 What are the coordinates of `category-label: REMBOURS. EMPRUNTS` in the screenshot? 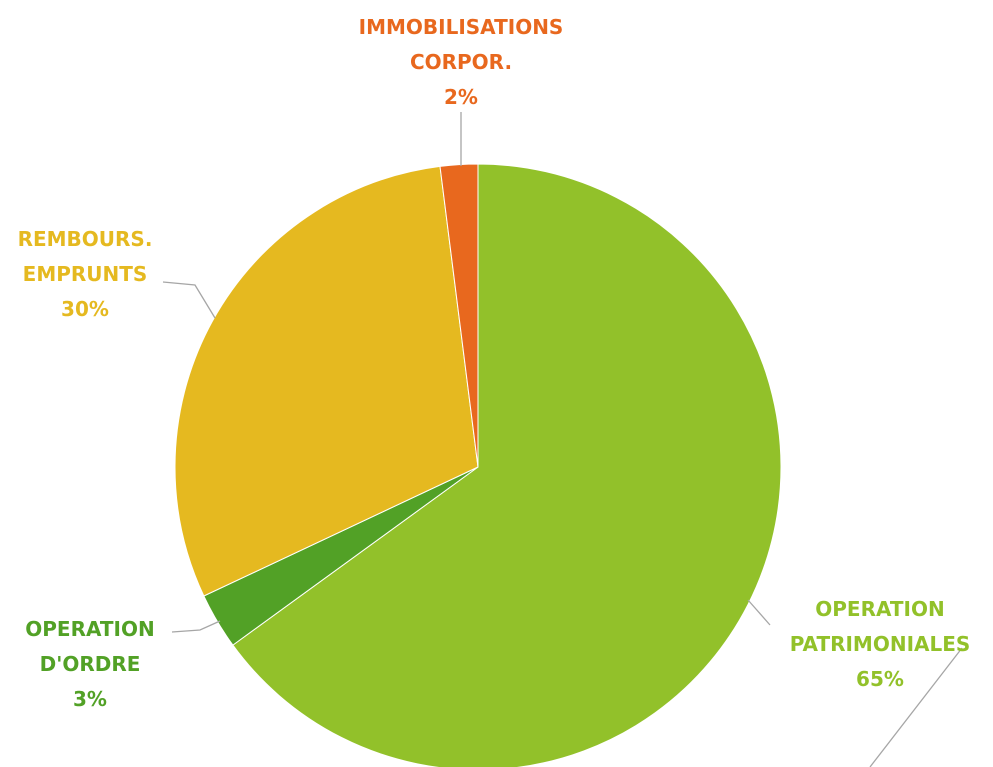 It's located at (85, 256).